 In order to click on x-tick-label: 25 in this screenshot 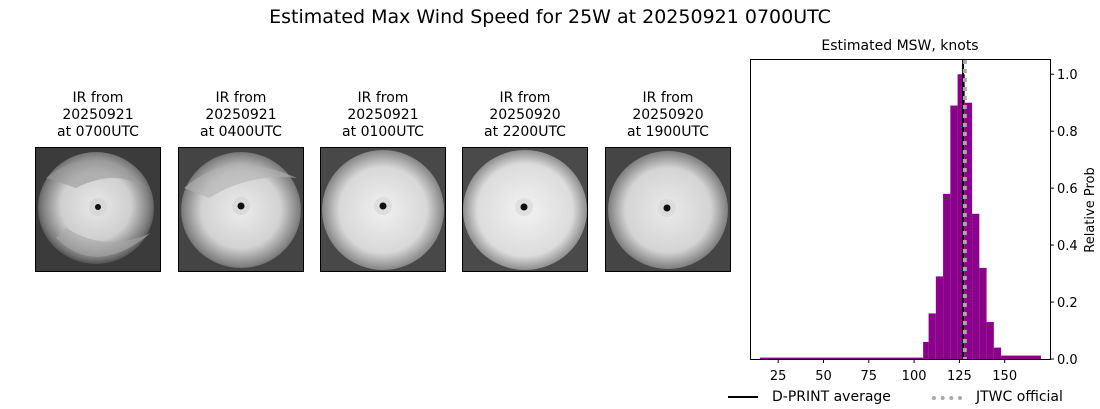, I will do `click(778, 376)`.